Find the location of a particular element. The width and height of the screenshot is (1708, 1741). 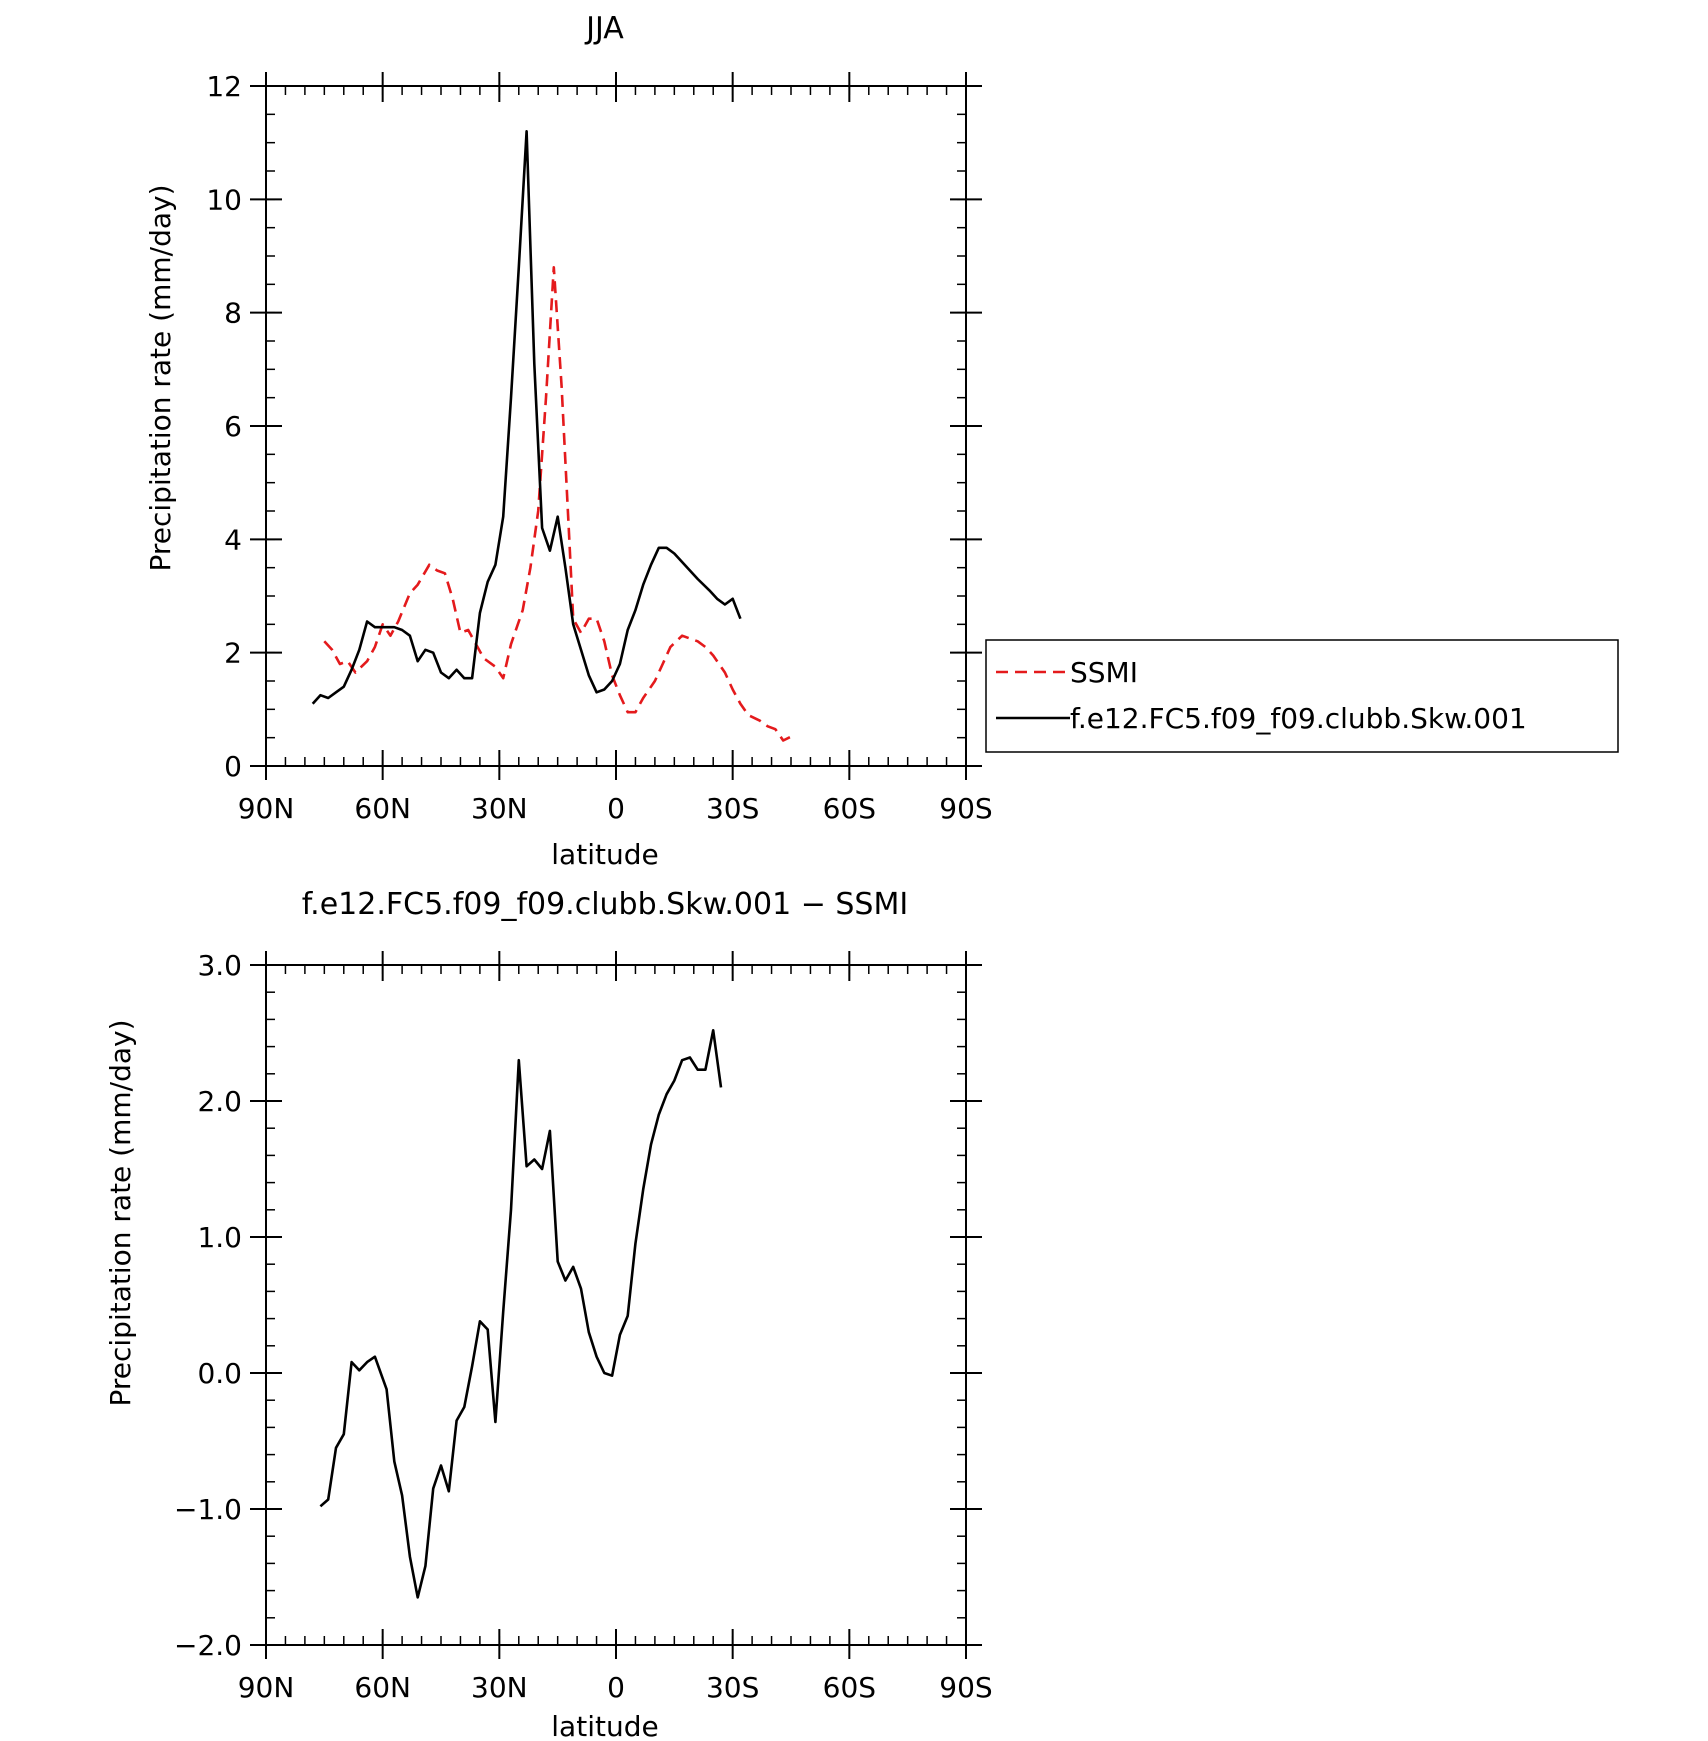

y-tick-label: 8 is located at coordinates (233, 313).